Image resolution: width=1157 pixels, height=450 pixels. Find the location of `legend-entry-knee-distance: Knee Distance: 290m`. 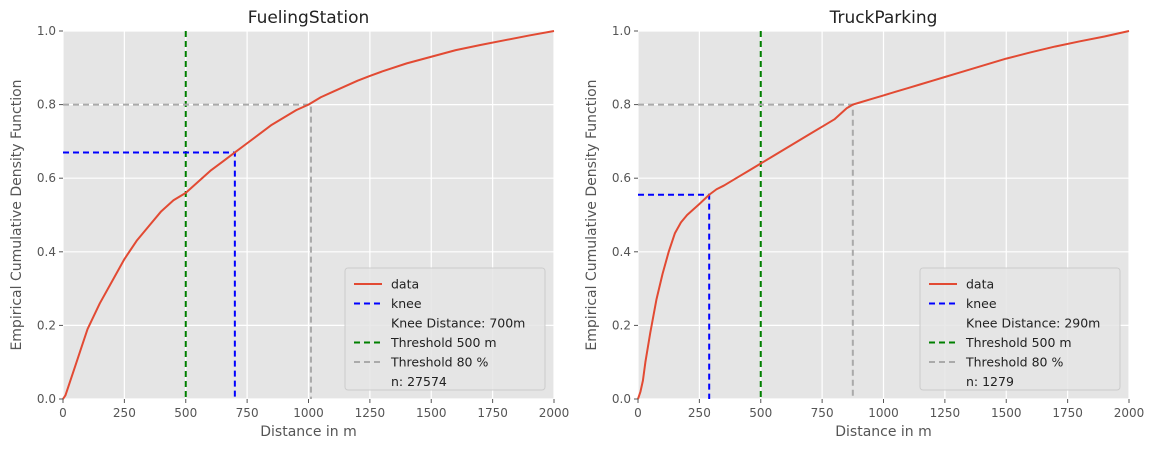

legend-entry-knee-distance: Knee Distance: 290m is located at coordinates (1033, 323).